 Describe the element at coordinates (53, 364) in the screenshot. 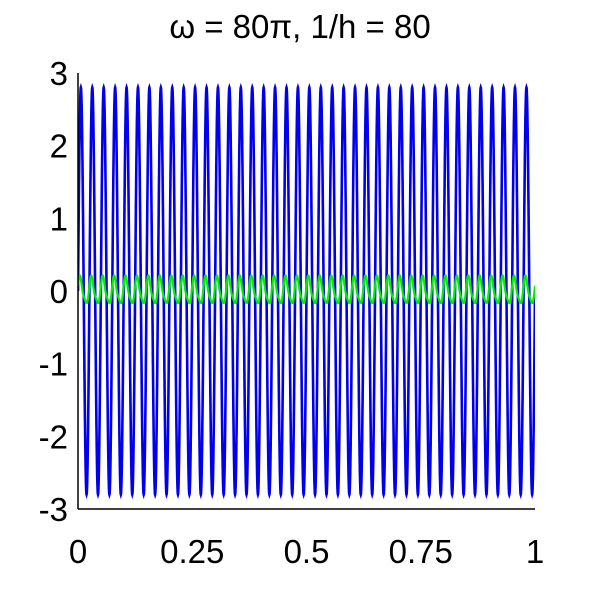

I see `y-tick-label: -1` at that location.